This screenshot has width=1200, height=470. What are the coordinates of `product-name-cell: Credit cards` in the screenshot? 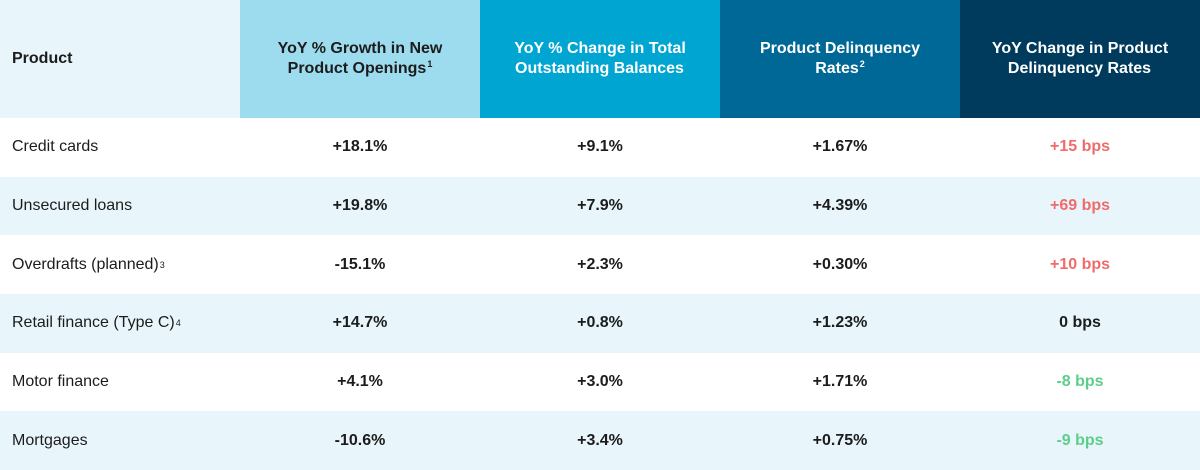 It's located at (120, 147).